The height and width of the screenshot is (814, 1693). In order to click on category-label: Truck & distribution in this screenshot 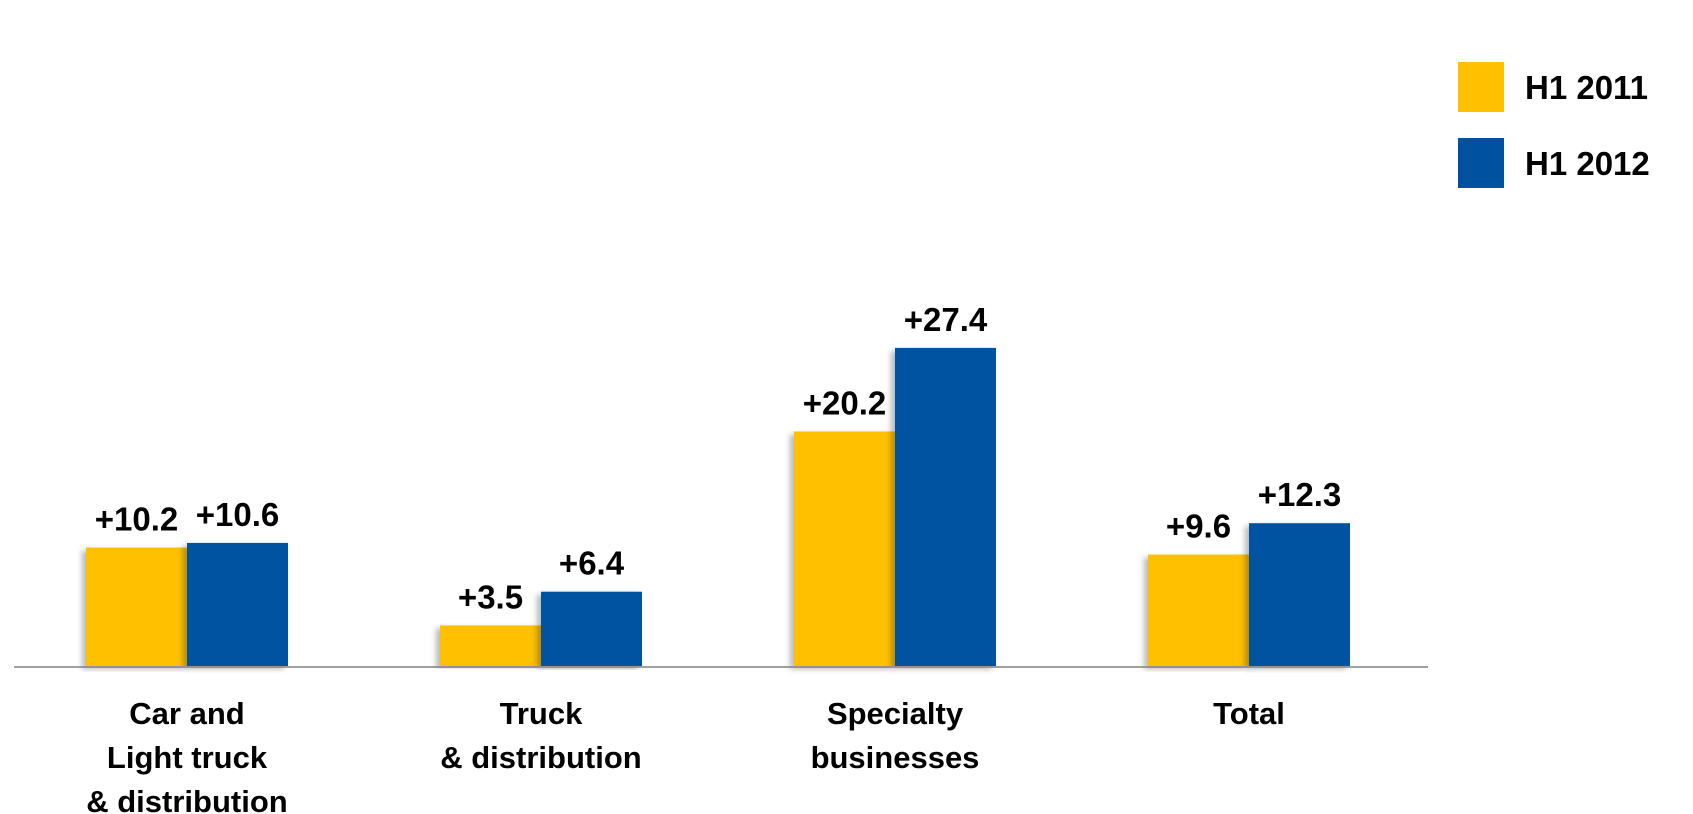, I will do `click(540, 735)`.